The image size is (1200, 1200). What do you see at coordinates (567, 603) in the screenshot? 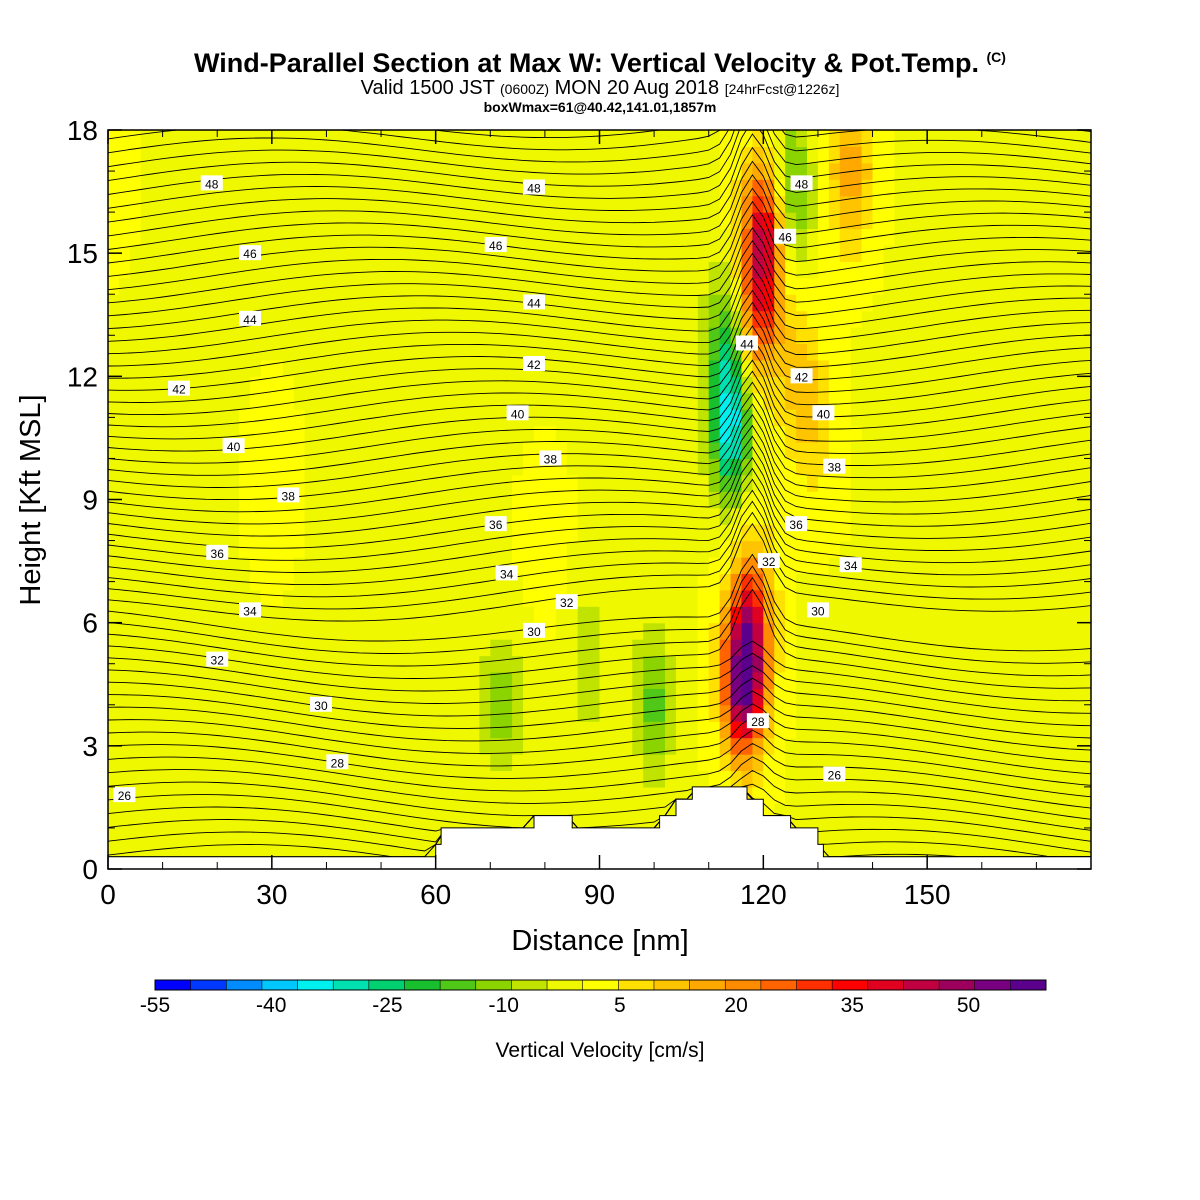
I see `contour-label: 32` at bounding box center [567, 603].